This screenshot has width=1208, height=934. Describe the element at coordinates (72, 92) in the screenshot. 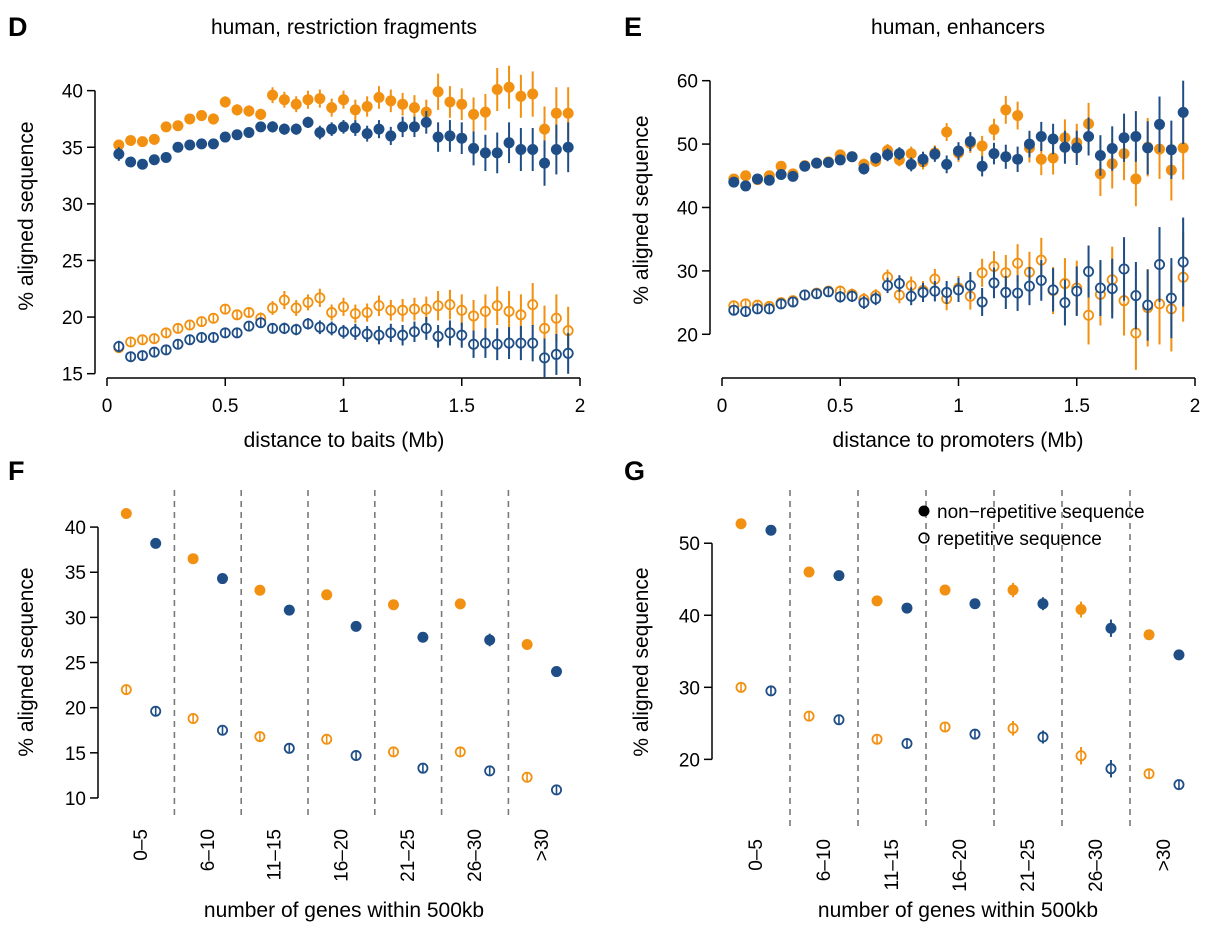

I see `panel-d-y-tick-label: 40` at that location.